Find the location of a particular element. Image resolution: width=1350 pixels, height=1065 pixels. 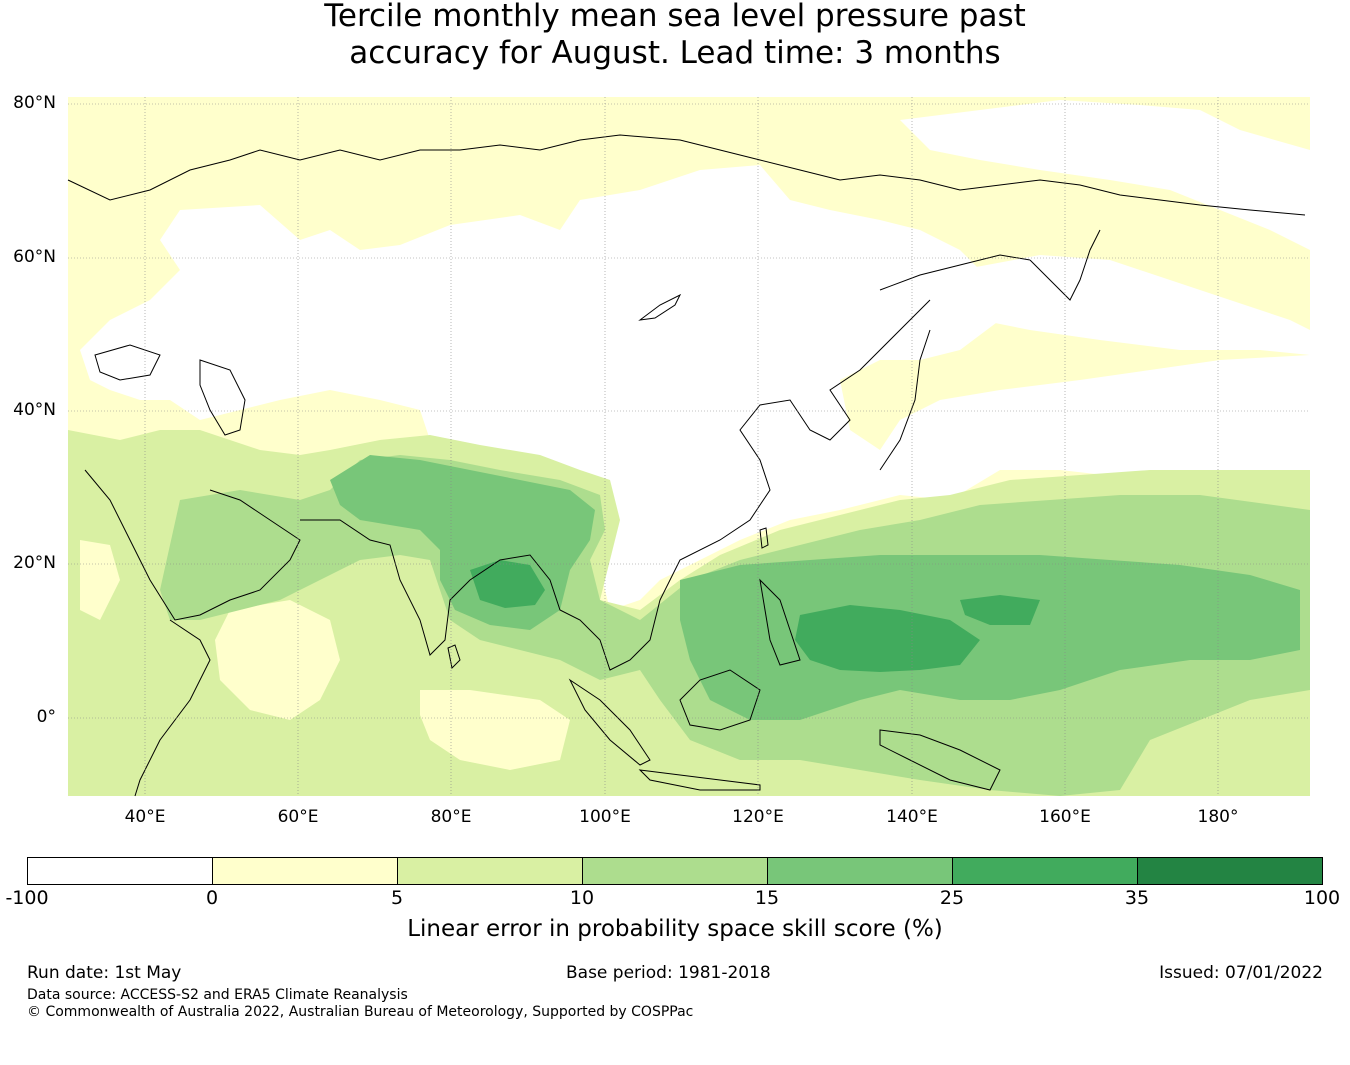

coastline-baikal is located at coordinates (660, 307).